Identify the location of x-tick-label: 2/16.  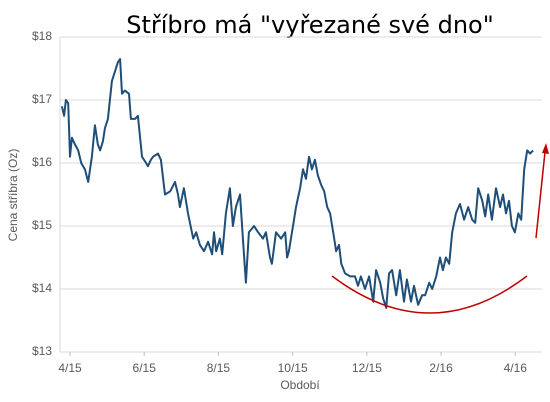
(441, 368).